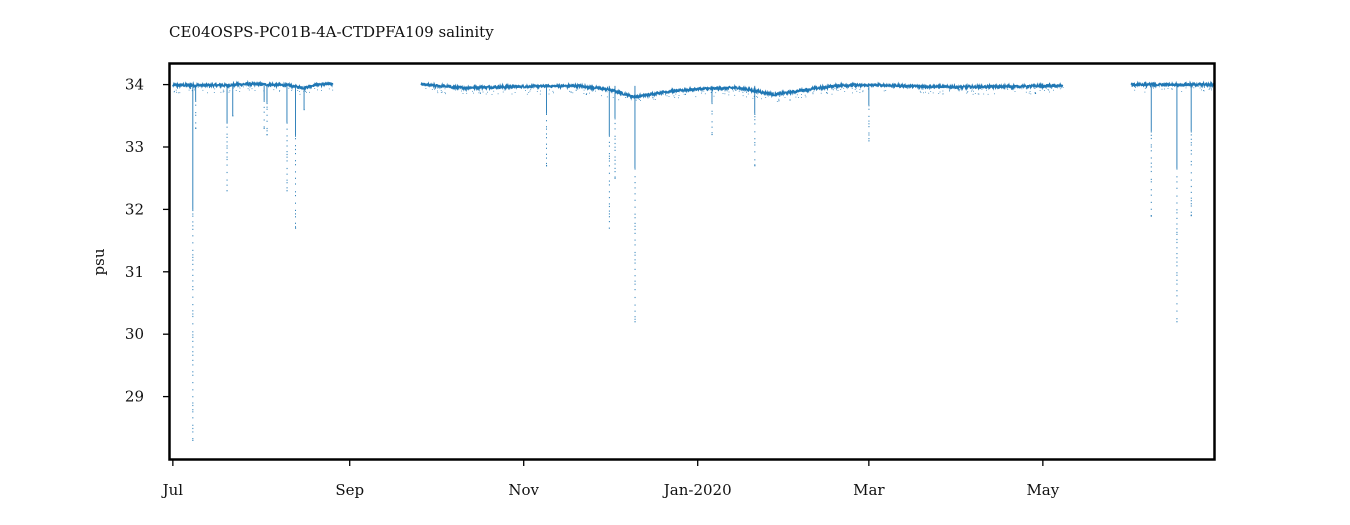 Image resolution: width=1350 pixels, height=525 pixels. I want to click on baseline-segment, so click(742, 90).